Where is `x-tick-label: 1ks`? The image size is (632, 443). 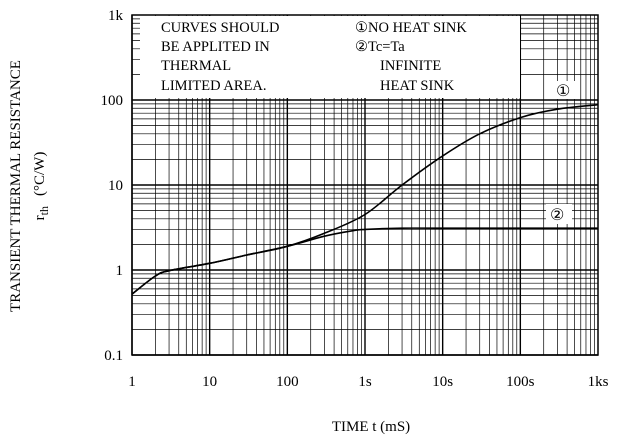 x-tick-label: 1ks is located at coordinates (598, 382).